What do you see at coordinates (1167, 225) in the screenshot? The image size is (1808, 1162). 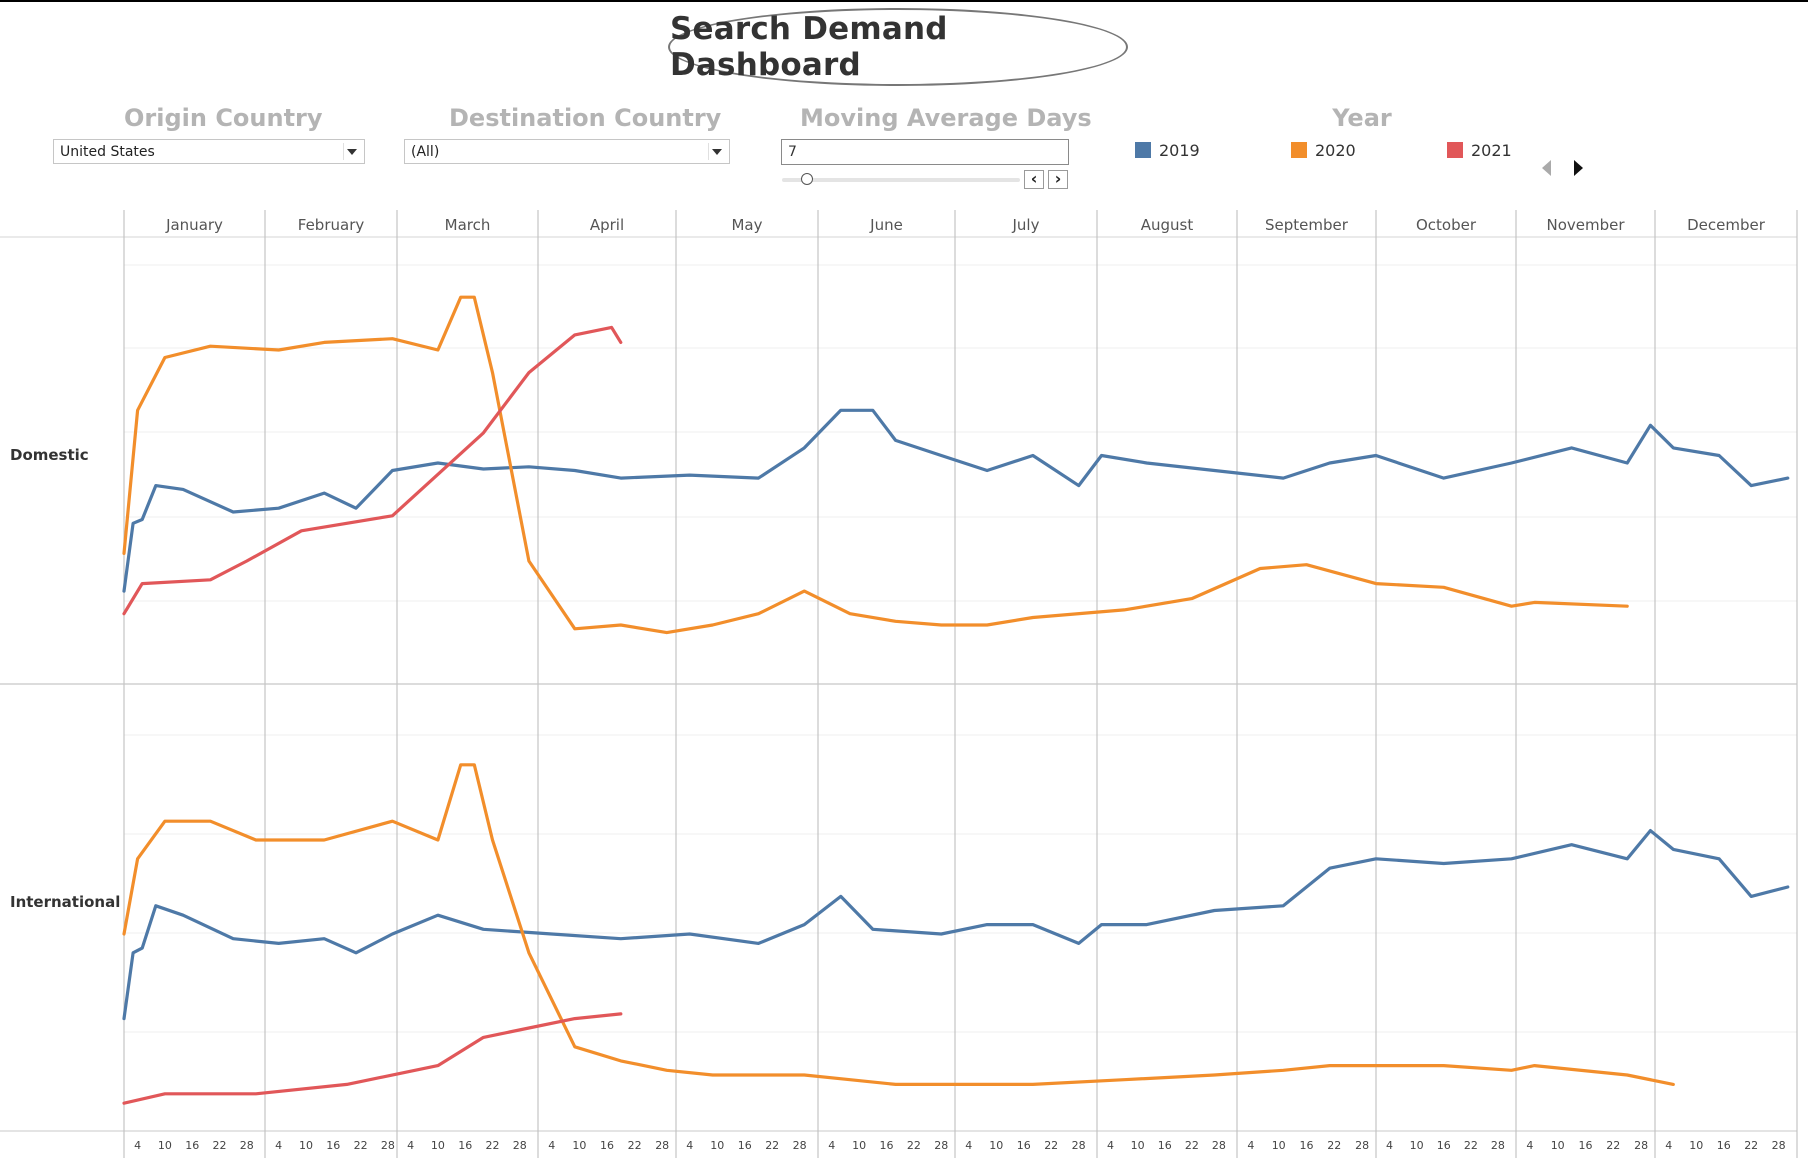 I see `month-header: August` at bounding box center [1167, 225].